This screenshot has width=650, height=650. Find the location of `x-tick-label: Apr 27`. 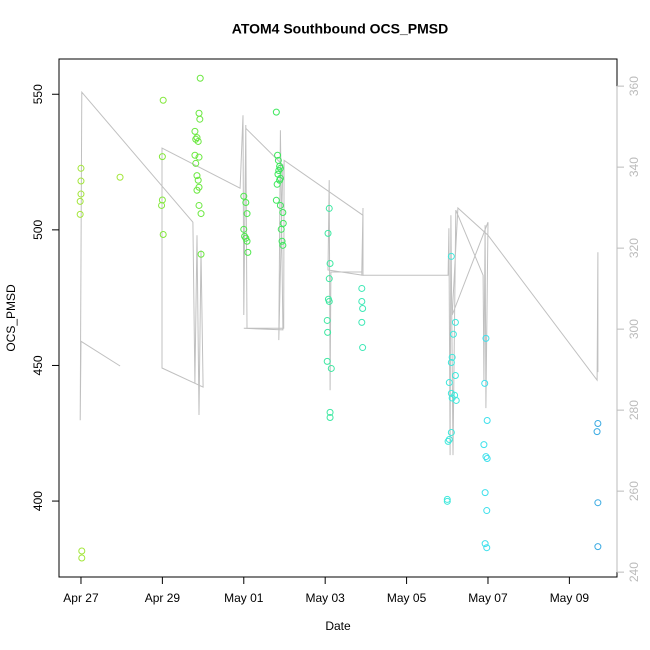

x-tick-label: Apr 27 is located at coordinates (81, 598).